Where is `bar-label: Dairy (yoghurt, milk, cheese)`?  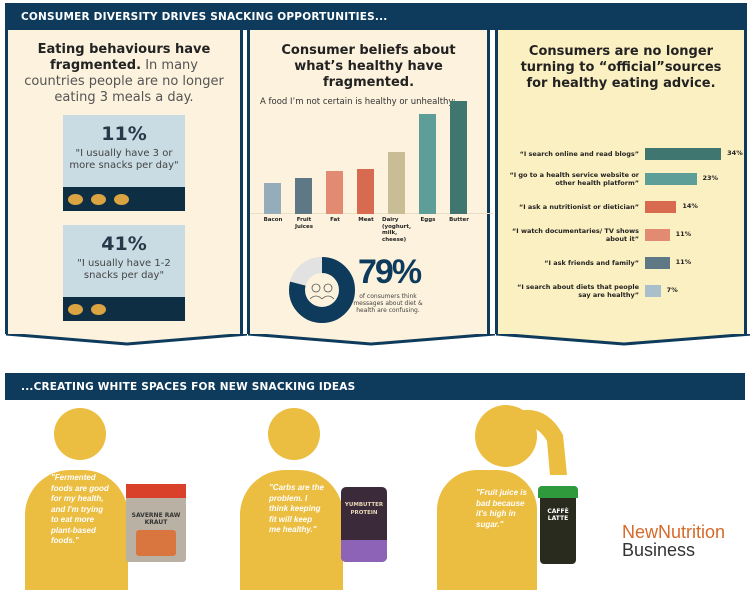
bar-label: Dairy (yoghurt, milk, cheese) is located at coordinates (397, 230).